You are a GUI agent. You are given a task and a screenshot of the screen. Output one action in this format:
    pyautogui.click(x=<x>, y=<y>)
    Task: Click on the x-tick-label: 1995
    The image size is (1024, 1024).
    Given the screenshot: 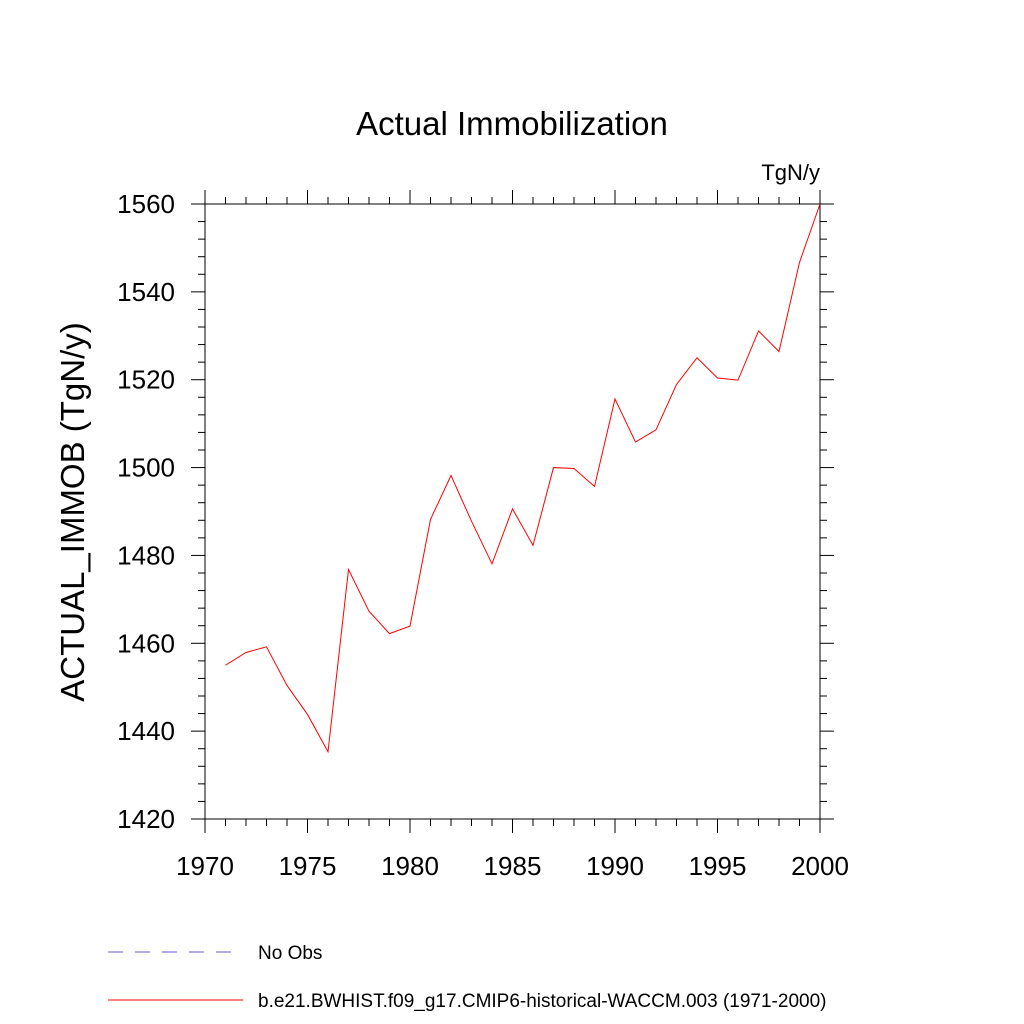 What is the action you would take?
    pyautogui.click(x=718, y=866)
    